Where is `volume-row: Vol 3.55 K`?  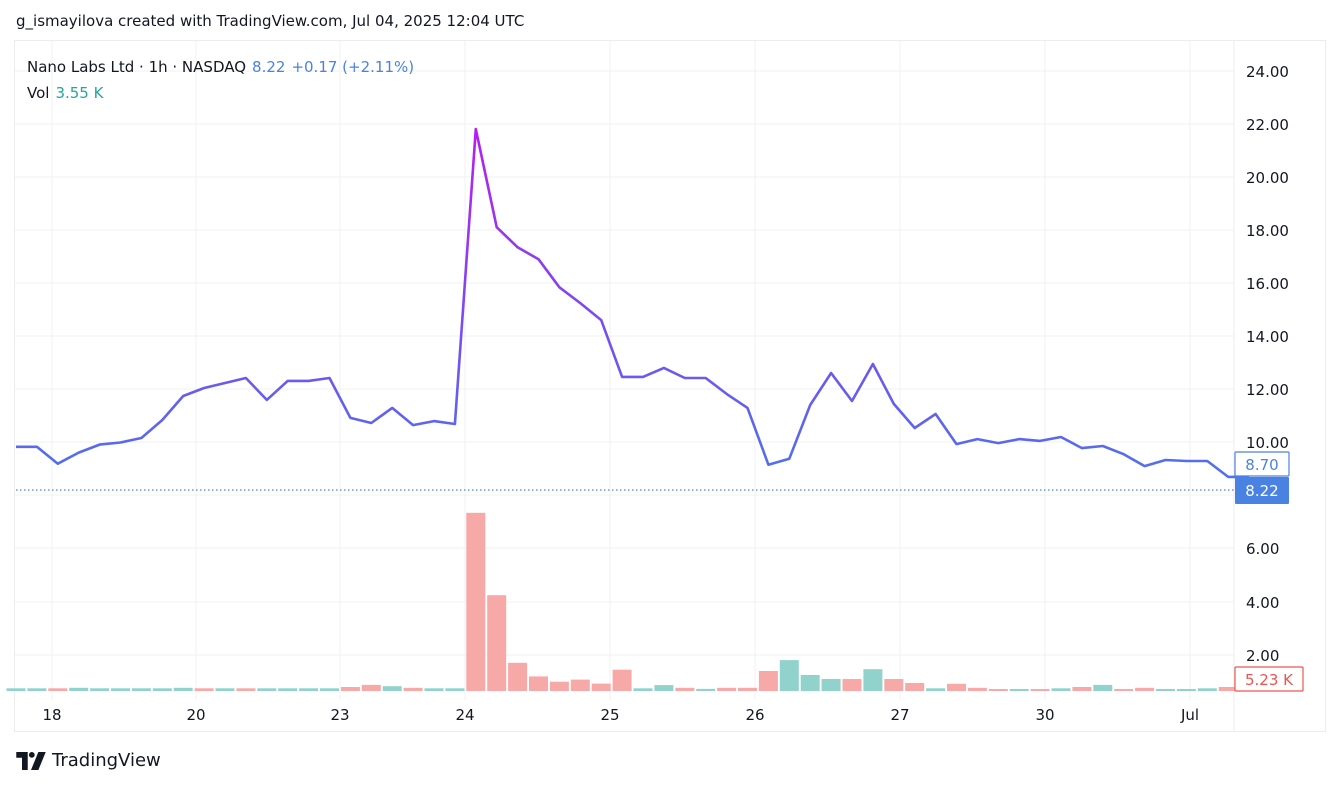
volume-row: Vol 3.55 K is located at coordinates (220, 93).